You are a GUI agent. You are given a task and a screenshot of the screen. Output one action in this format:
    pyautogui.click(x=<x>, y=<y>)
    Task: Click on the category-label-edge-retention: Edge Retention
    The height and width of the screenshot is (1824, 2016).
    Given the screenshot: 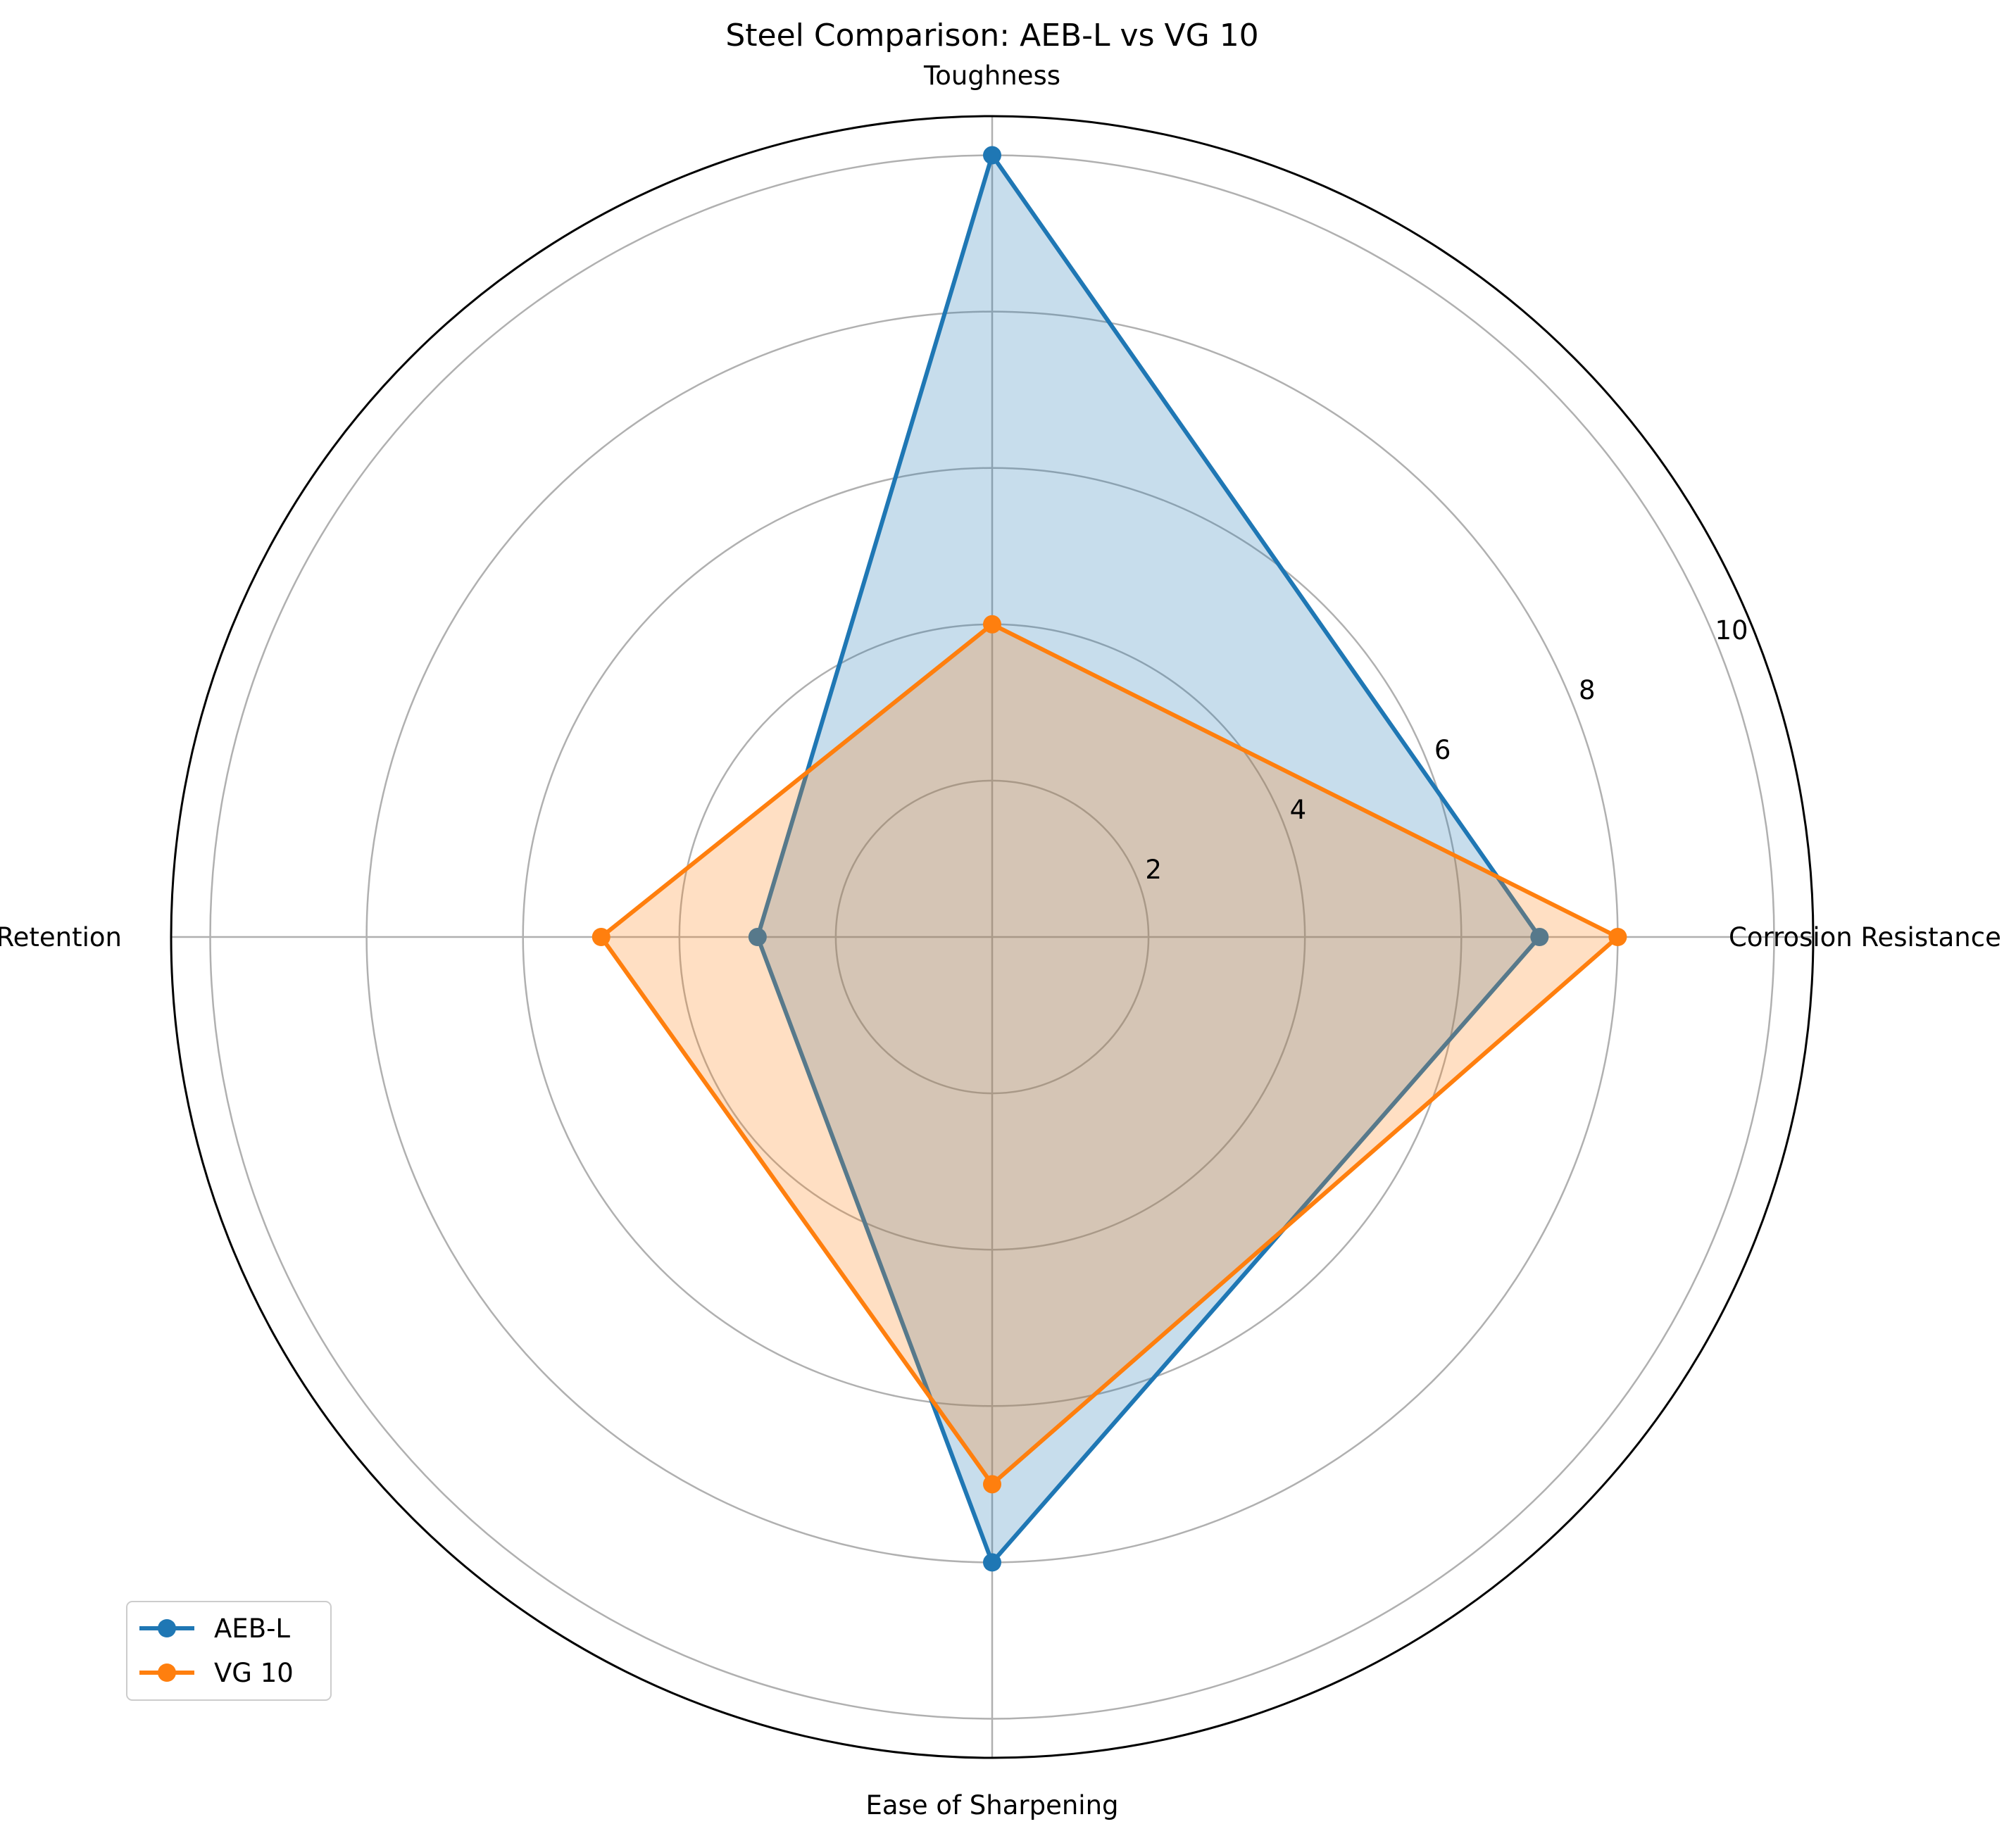 What is the action you would take?
    pyautogui.click(x=61, y=937)
    